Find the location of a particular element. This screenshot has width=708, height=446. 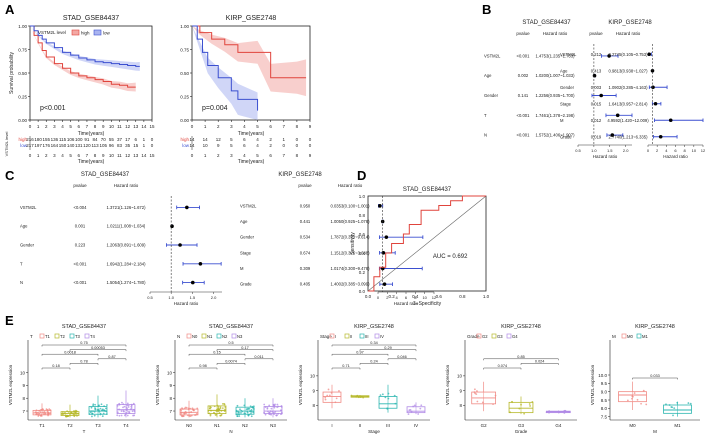

risk-cell: 91 is located at coordinates (87, 139).